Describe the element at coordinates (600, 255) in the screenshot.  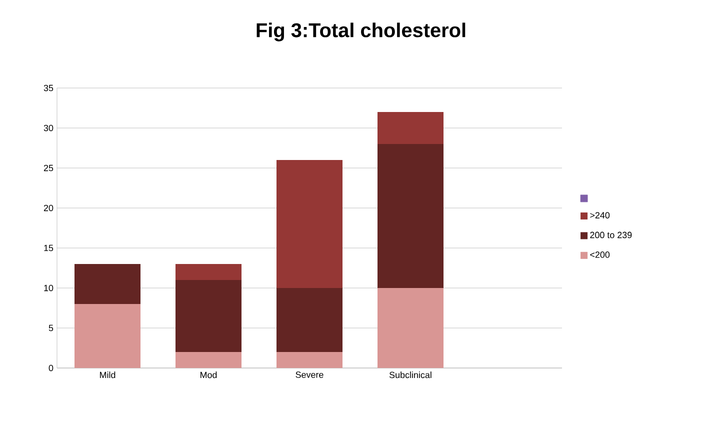
I see `legend-label: <200` at that location.